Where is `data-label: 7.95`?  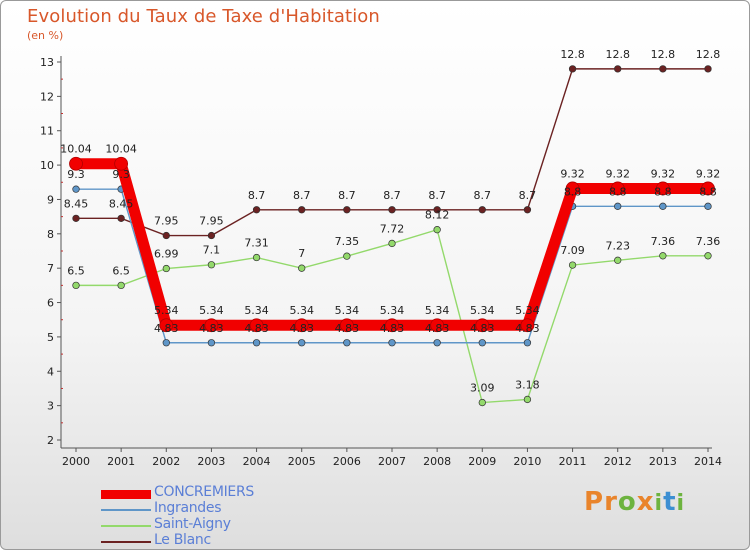 data-label: 7.95 is located at coordinates (211, 221).